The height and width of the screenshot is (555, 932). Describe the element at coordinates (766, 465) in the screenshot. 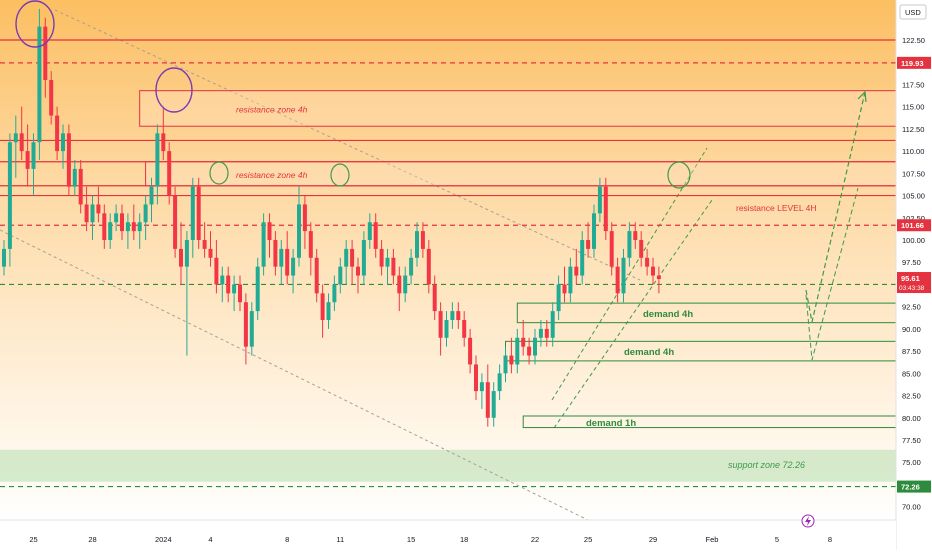

I see `support-zone-label: support zone 72.26` at that location.